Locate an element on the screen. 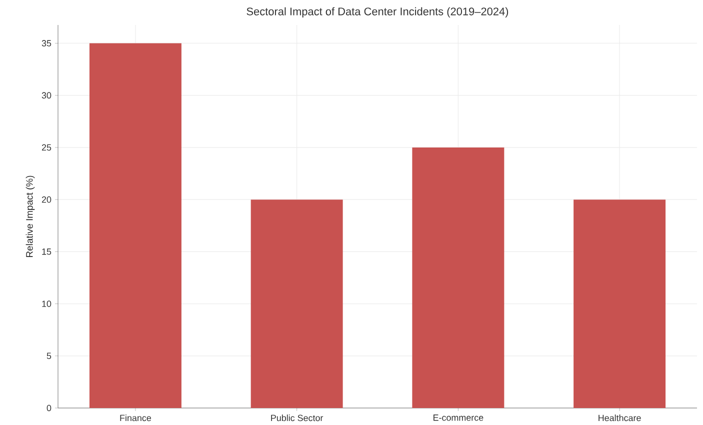 The image size is (703, 425). y-tick-label: 15 is located at coordinates (47, 251).